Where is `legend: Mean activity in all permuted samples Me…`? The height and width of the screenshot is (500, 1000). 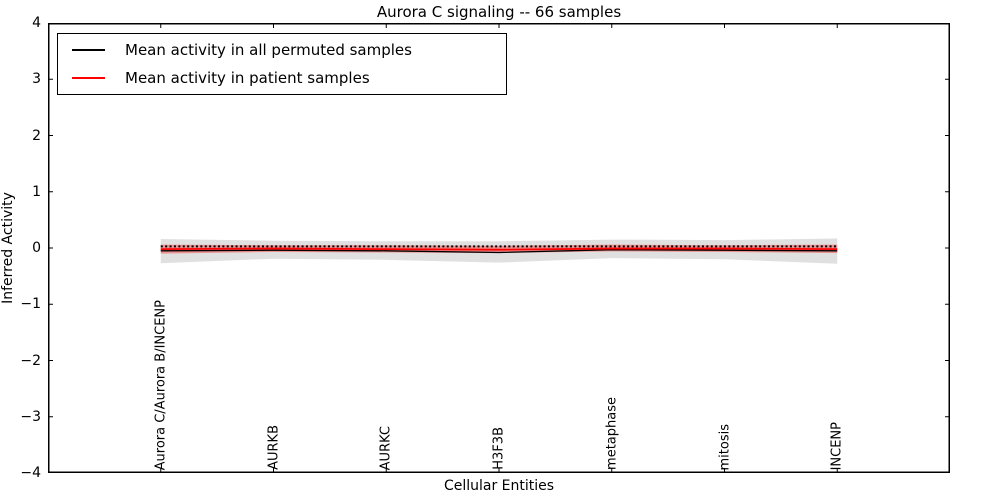
legend: Mean activity in all permuted samples Me… is located at coordinates (282, 64).